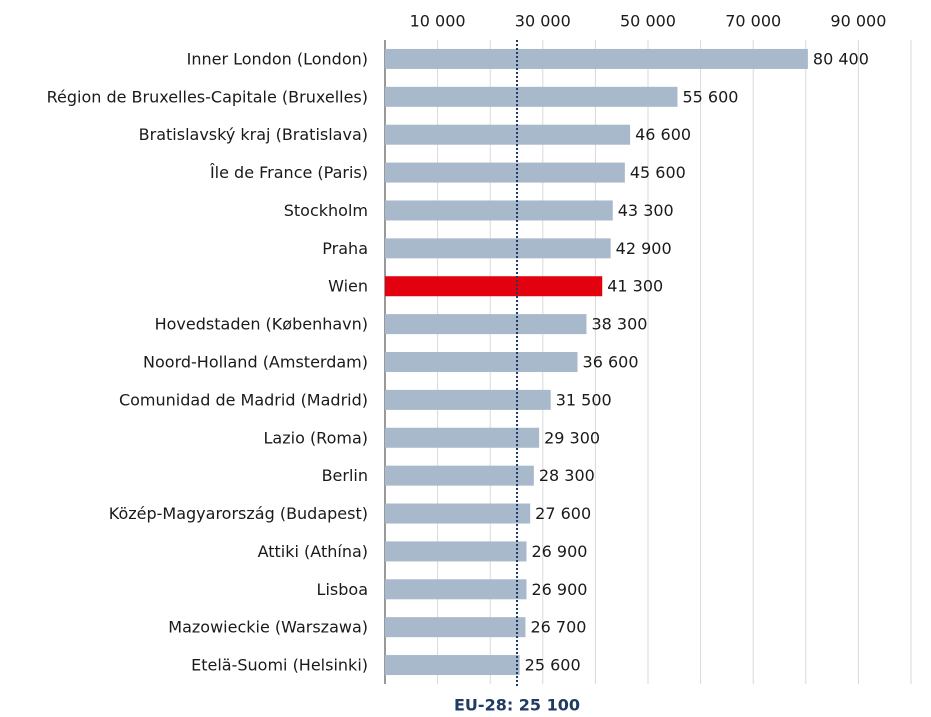 This screenshot has width=931, height=717. Describe the element at coordinates (567, 475) in the screenshot. I see `value-label: 28 300` at that location.